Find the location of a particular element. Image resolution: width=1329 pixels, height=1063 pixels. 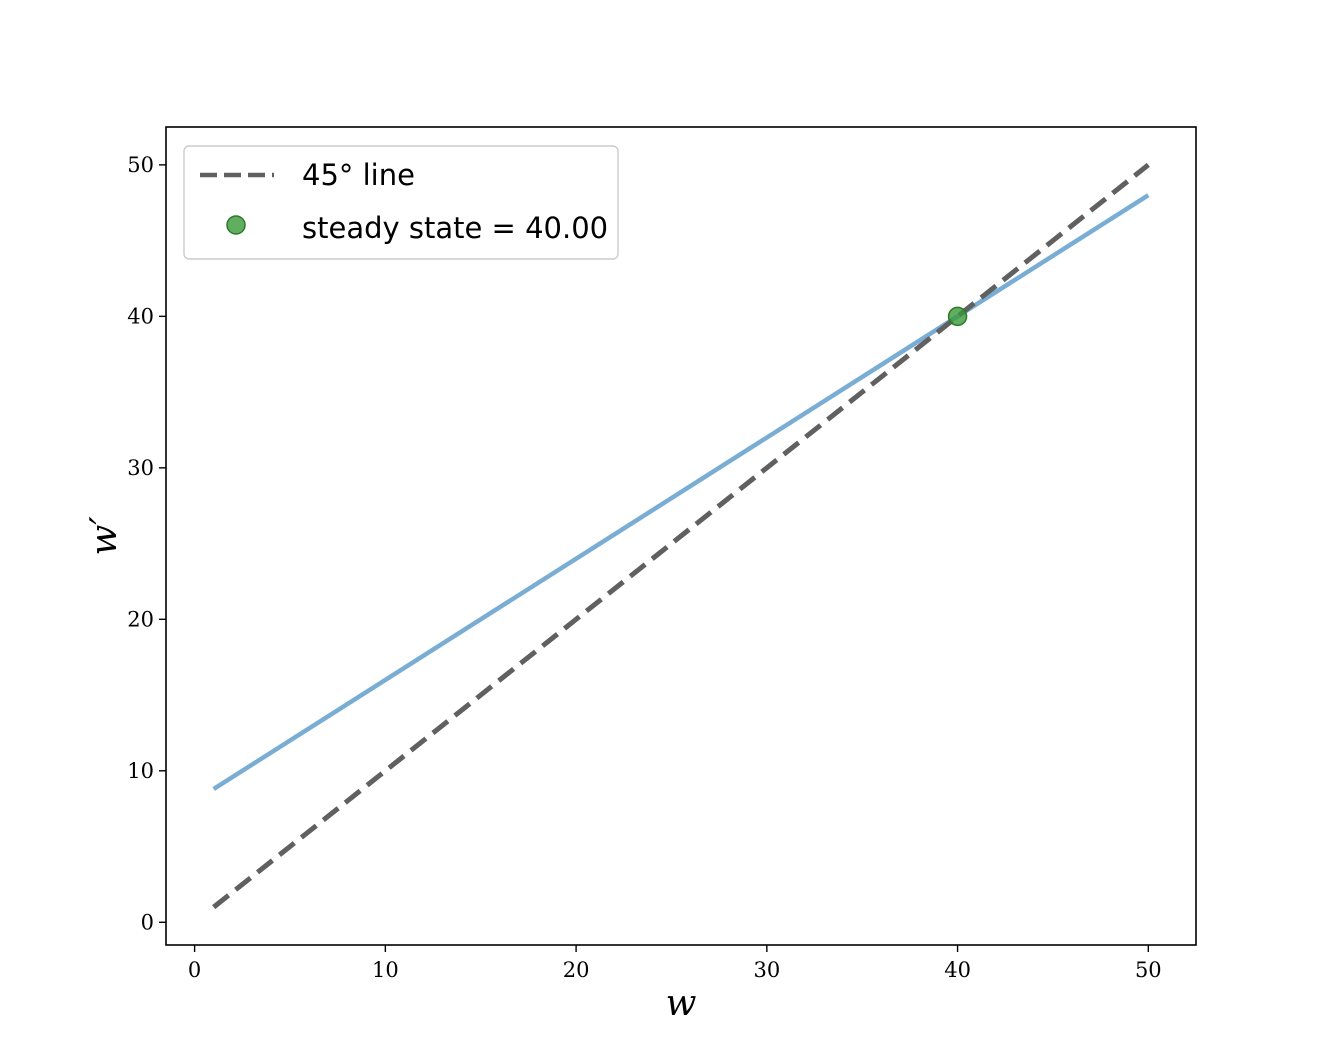

legend-box is located at coordinates (401, 202).